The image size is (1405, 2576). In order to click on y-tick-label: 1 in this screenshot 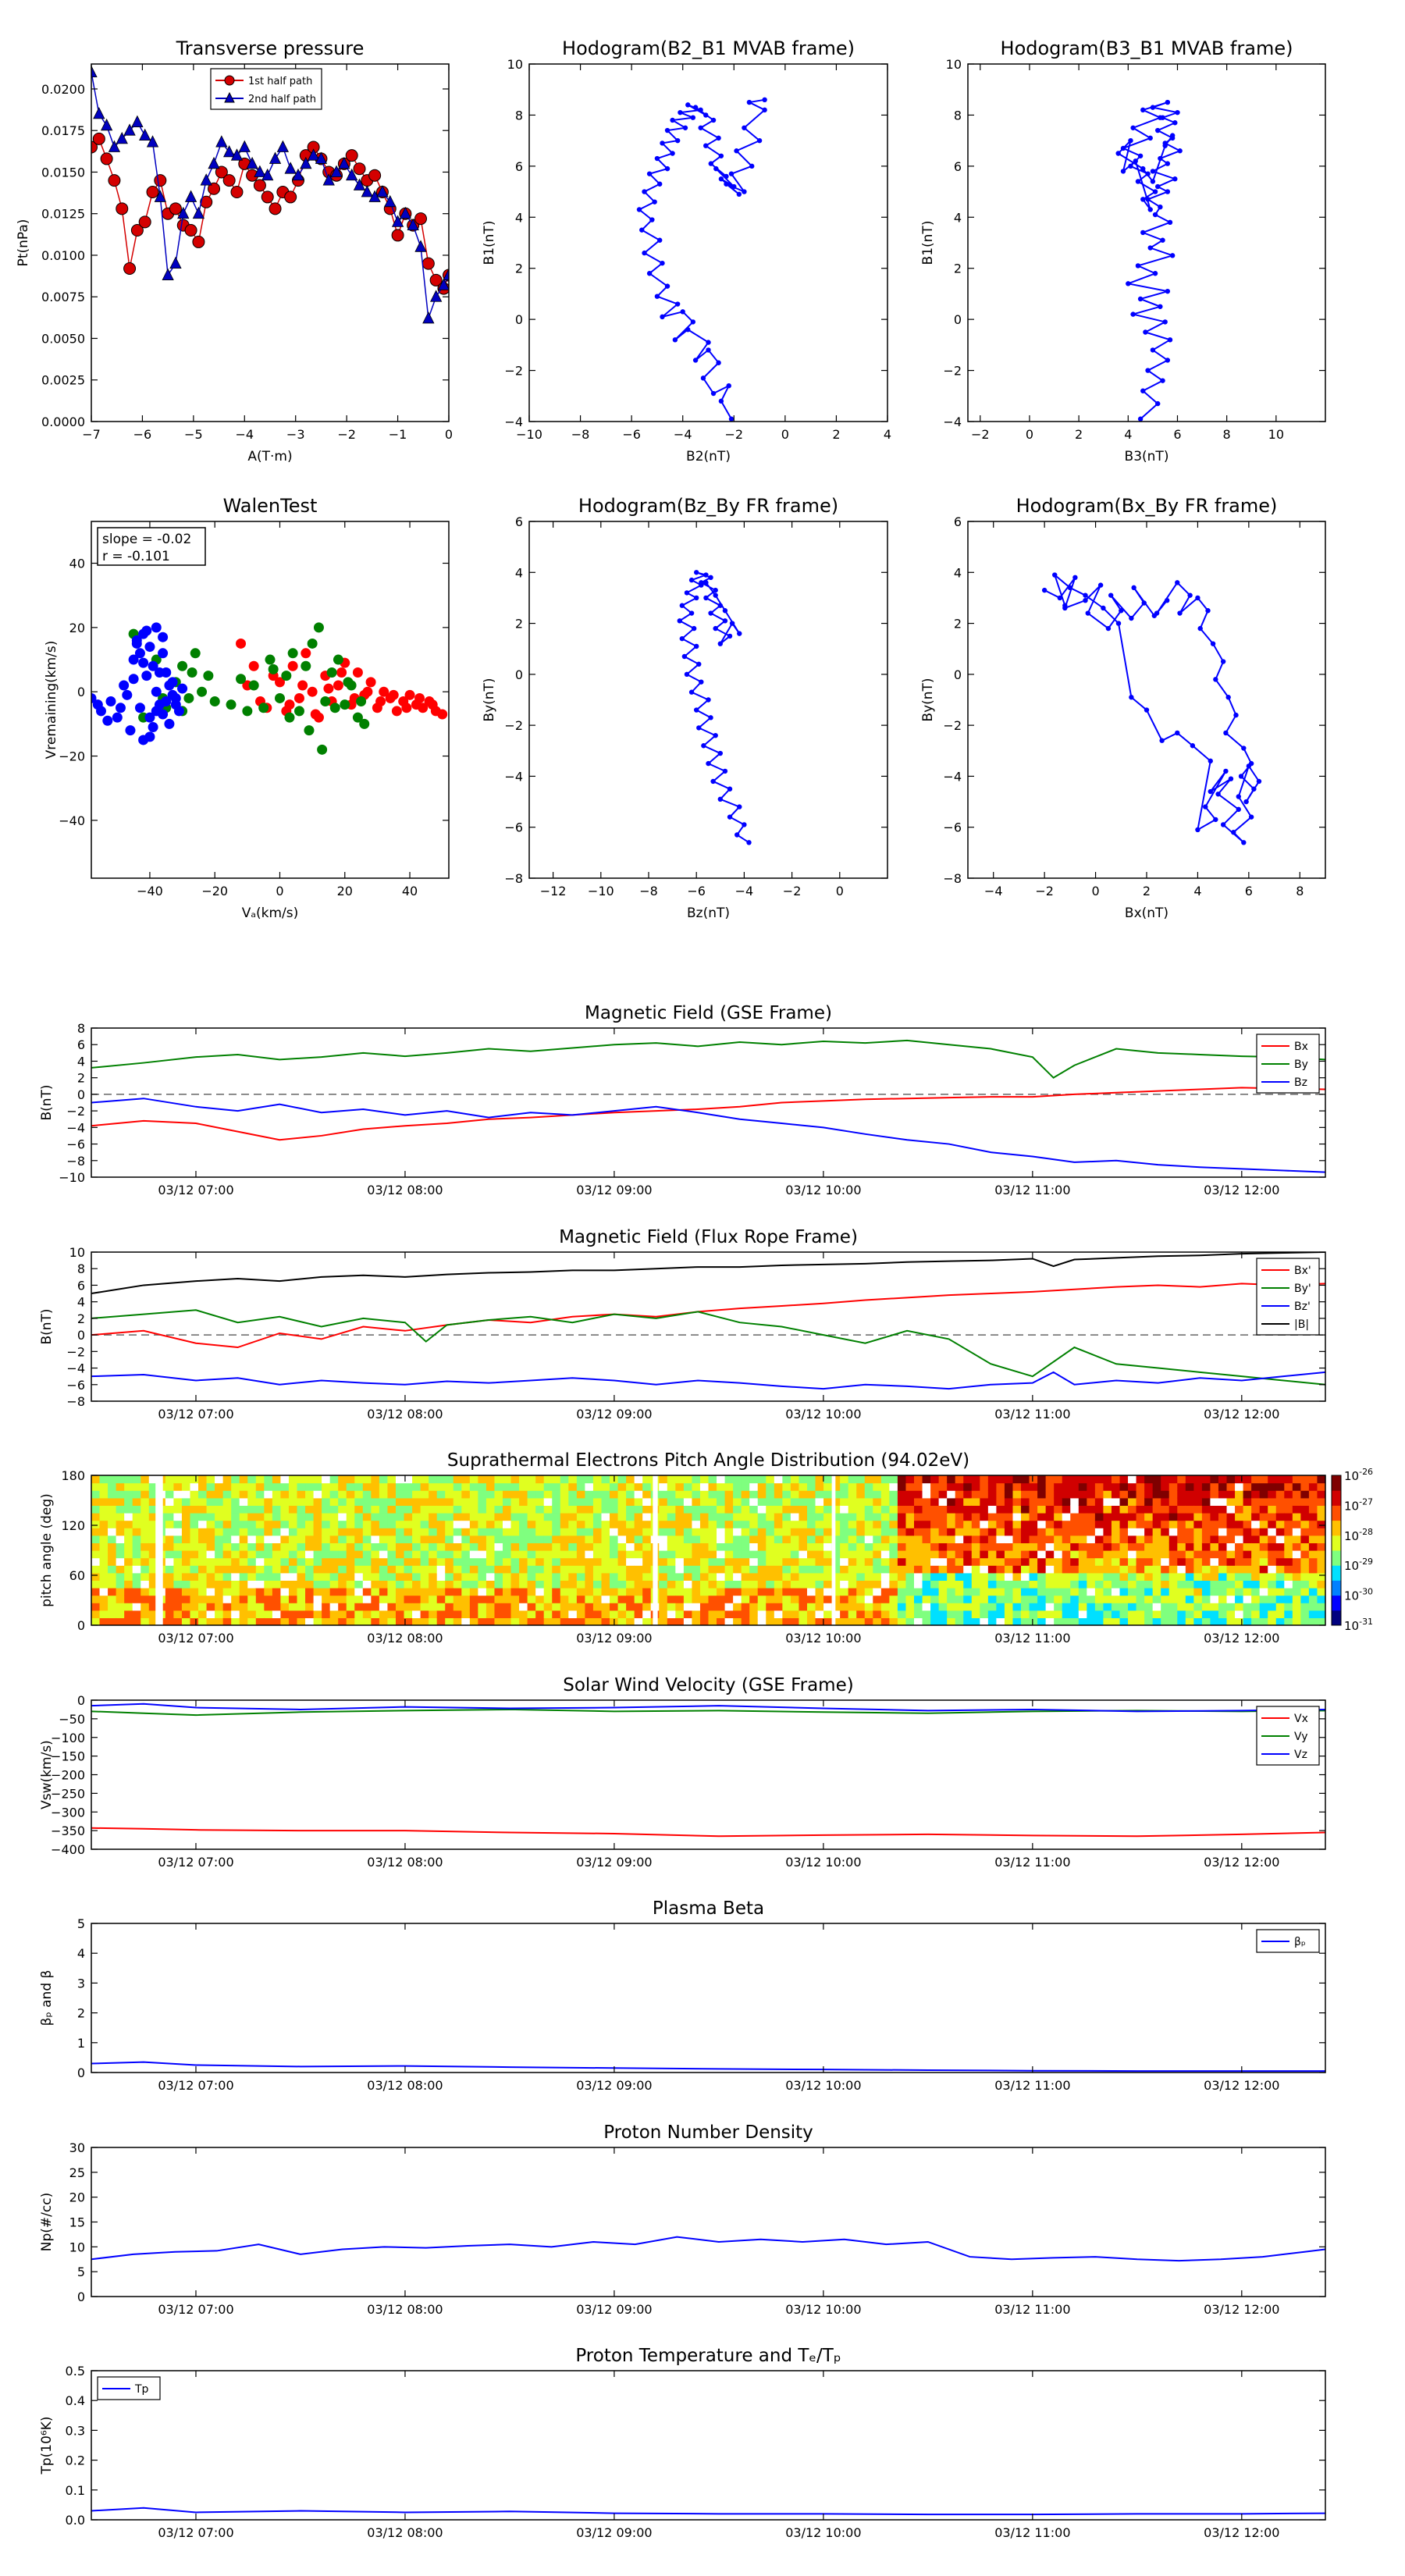, I will do `click(81, 2043)`.